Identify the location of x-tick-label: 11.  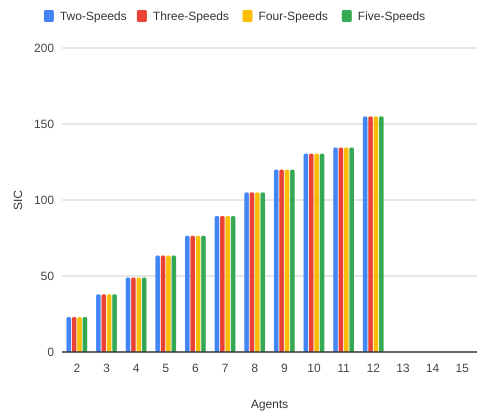
(343, 368).